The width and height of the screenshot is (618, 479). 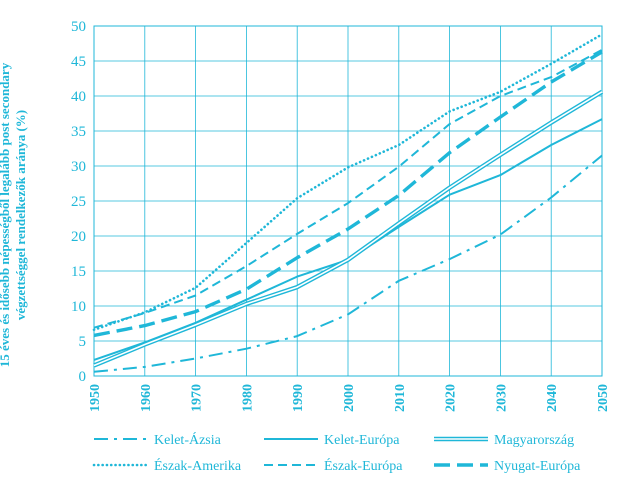 What do you see at coordinates (349, 398) in the screenshot?
I see `x-tick-label: 2000` at bounding box center [349, 398].